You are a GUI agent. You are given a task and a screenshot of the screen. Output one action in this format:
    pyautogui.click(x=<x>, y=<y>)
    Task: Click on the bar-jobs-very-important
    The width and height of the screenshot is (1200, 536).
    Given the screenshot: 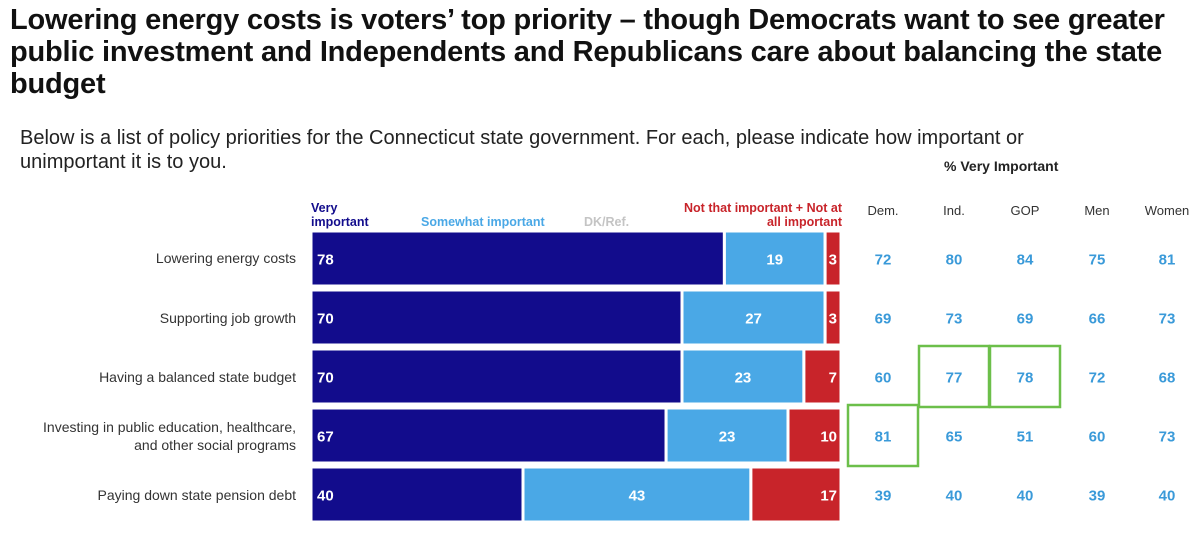 What is the action you would take?
    pyautogui.click(x=496, y=317)
    